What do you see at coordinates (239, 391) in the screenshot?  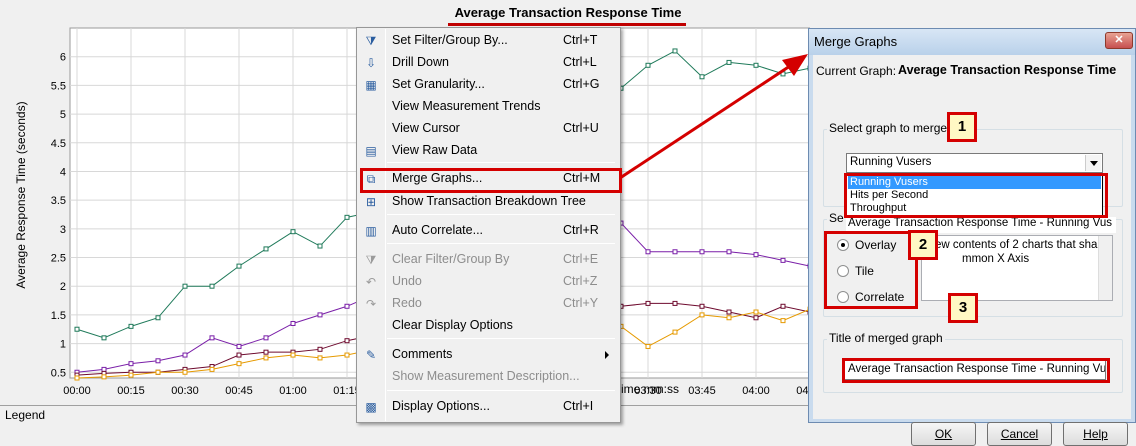 I see `x-tick-label: 00:45` at bounding box center [239, 391].